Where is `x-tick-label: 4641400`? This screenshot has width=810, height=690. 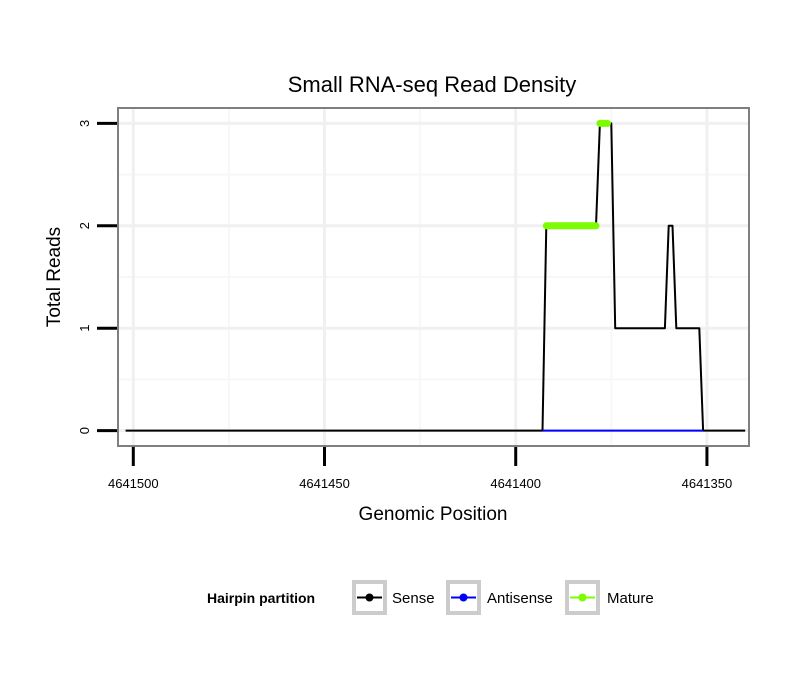
x-tick-label: 4641400 is located at coordinates (515, 483).